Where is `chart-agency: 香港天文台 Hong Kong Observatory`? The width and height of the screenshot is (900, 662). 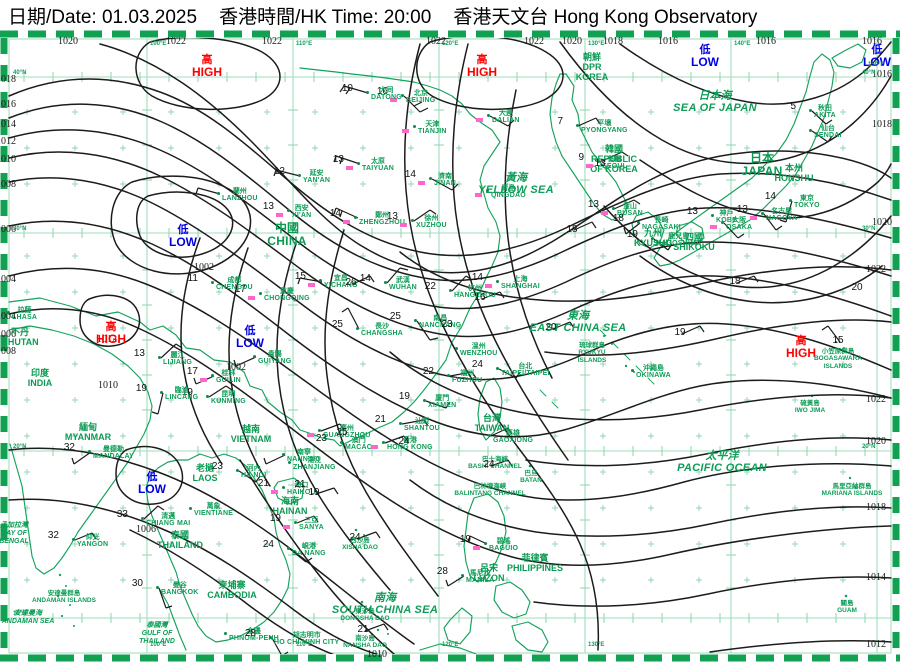 chart-agency: 香港天文台 Hong Kong Observatory is located at coordinates (605, 17).